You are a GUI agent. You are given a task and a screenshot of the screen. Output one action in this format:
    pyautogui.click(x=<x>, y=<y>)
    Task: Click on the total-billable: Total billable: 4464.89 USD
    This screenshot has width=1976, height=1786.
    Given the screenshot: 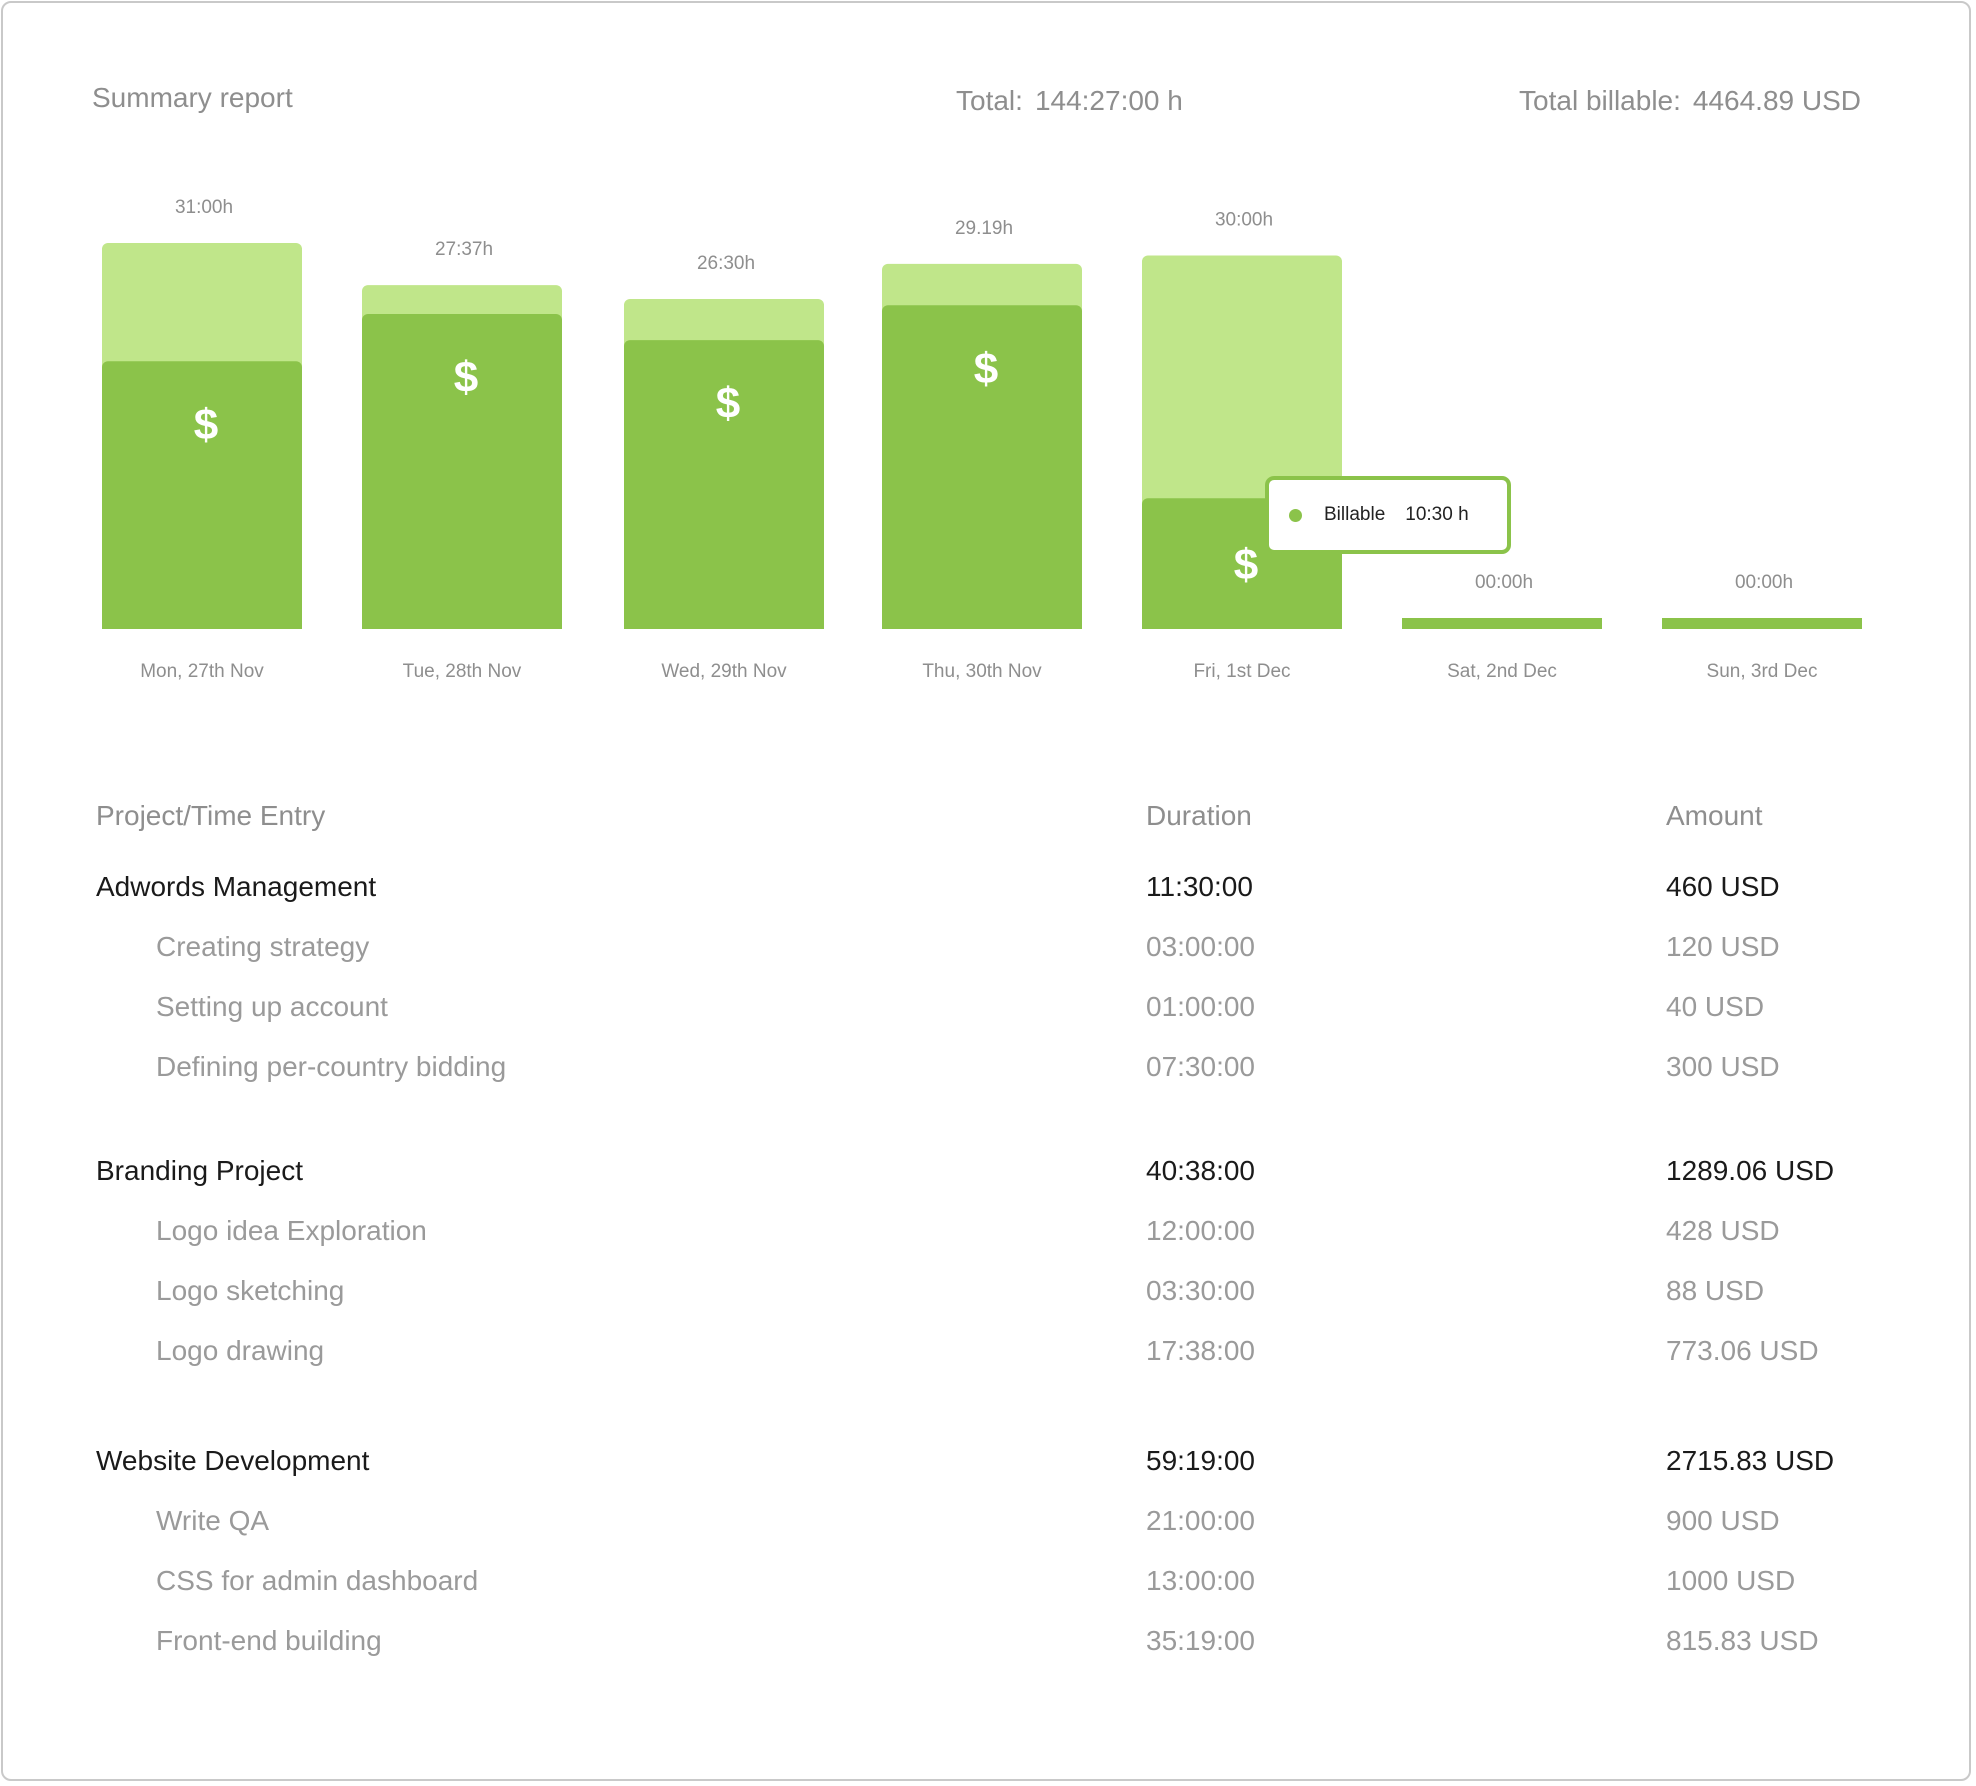 What is the action you would take?
    pyautogui.click(x=1690, y=101)
    